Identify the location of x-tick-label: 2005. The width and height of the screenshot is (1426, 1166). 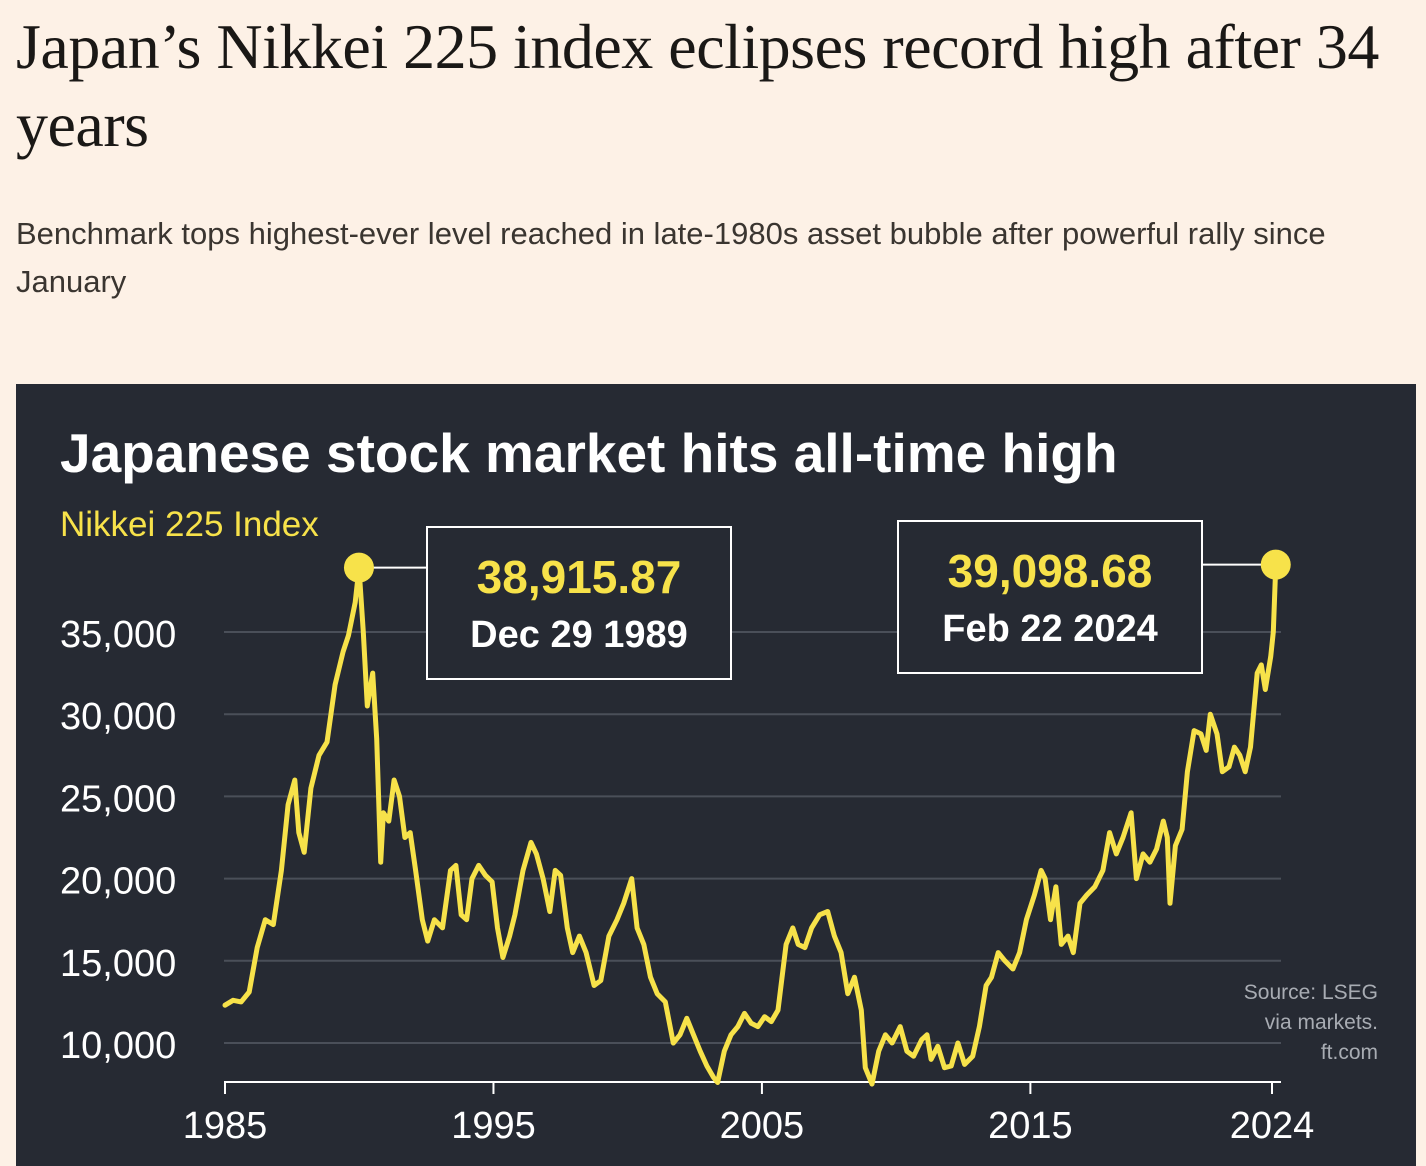
(762, 1126).